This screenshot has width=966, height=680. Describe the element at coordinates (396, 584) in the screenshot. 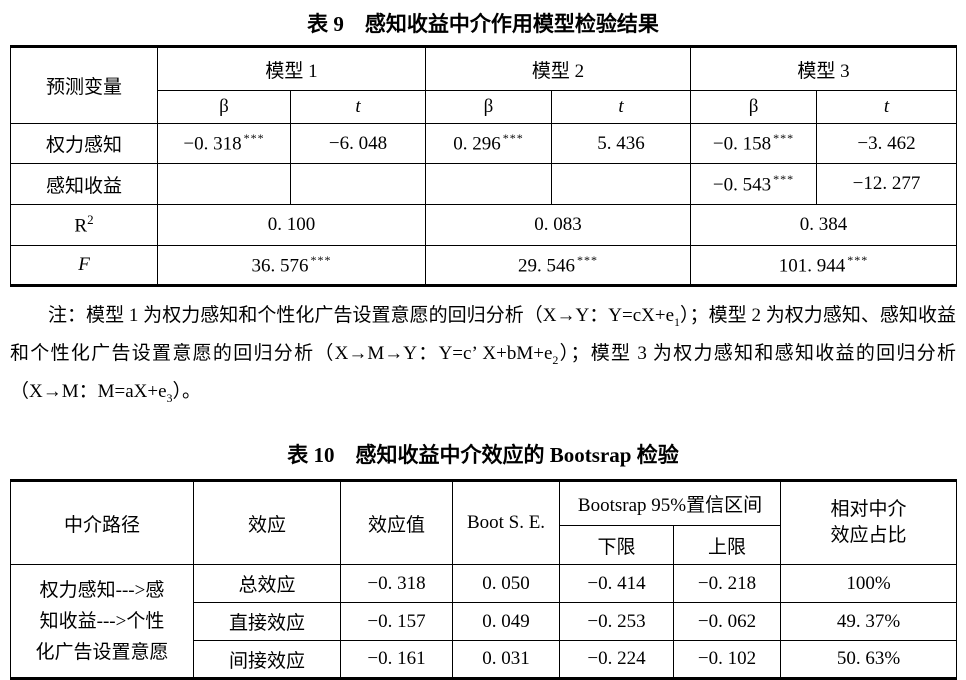

I see `table10-cell: −0. 318` at that location.